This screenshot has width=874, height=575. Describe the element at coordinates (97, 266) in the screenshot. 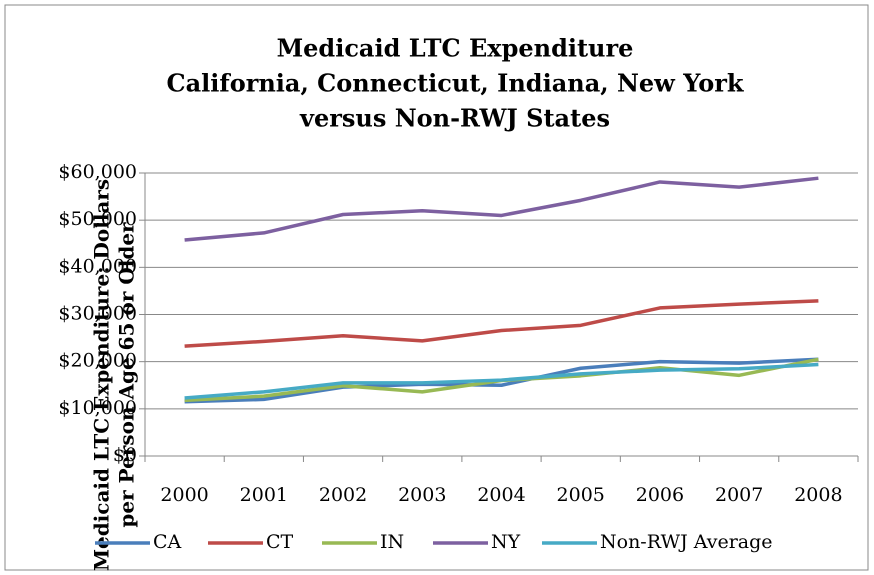

I see `y-tick-label: $40,000` at that location.